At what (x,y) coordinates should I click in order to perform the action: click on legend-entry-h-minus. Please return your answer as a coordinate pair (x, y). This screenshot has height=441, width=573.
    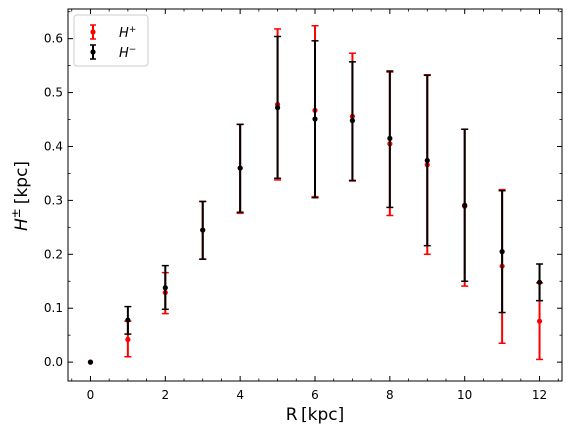
    Looking at the image, I should click on (93, 52).